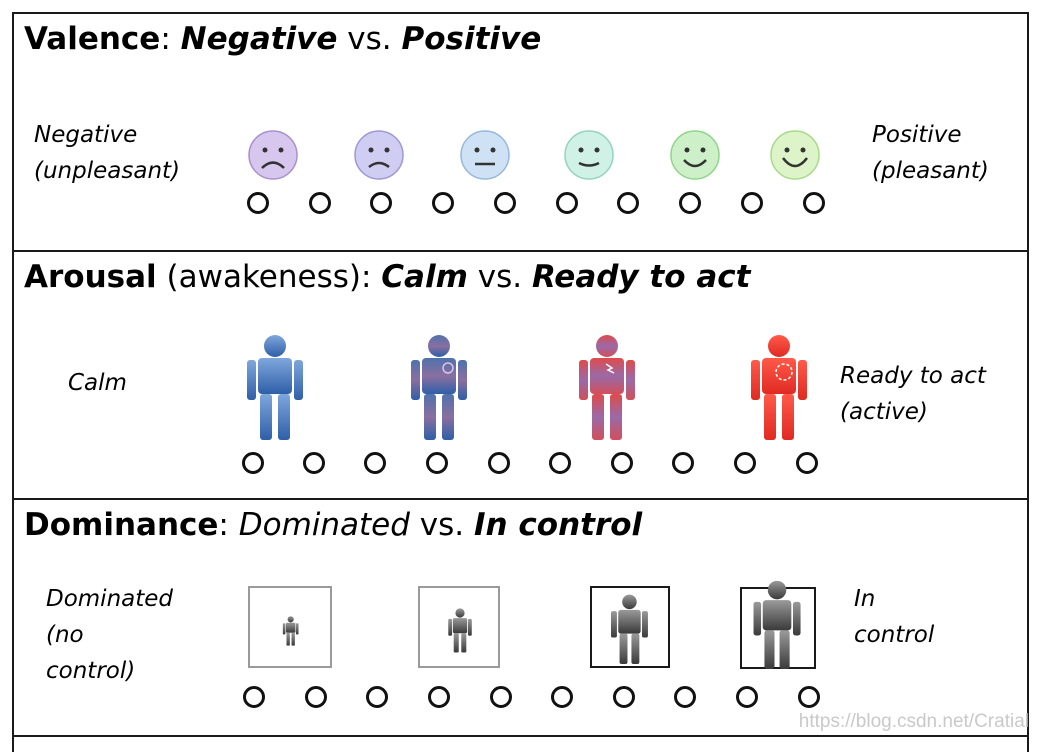 This screenshot has width=1039, height=752. What do you see at coordinates (779, 387) in the screenshot?
I see `active-figure-icon` at bounding box center [779, 387].